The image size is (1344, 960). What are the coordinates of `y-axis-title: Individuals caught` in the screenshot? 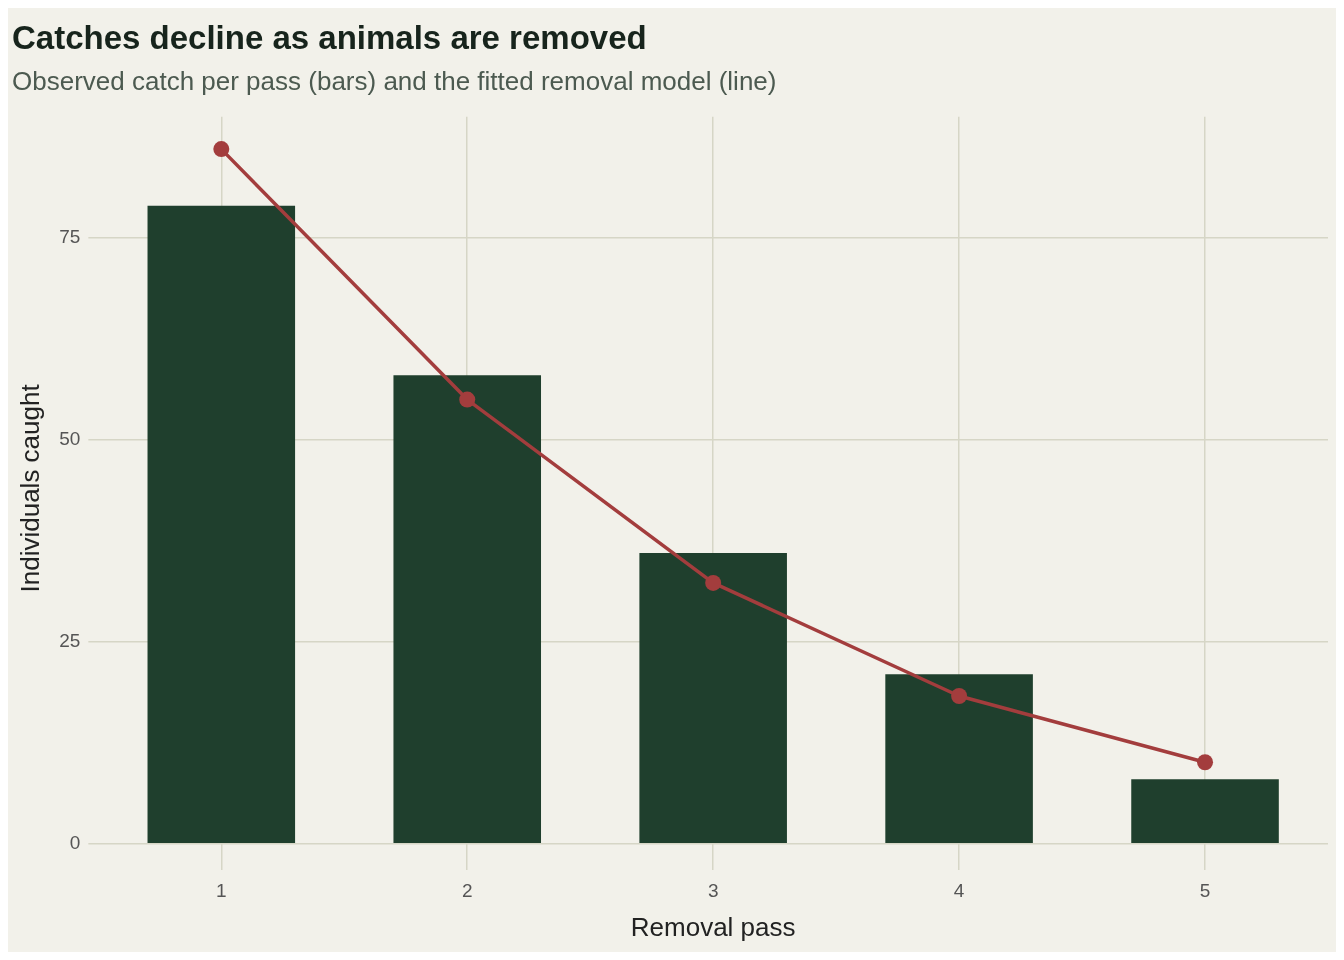 It's located at (29, 488).